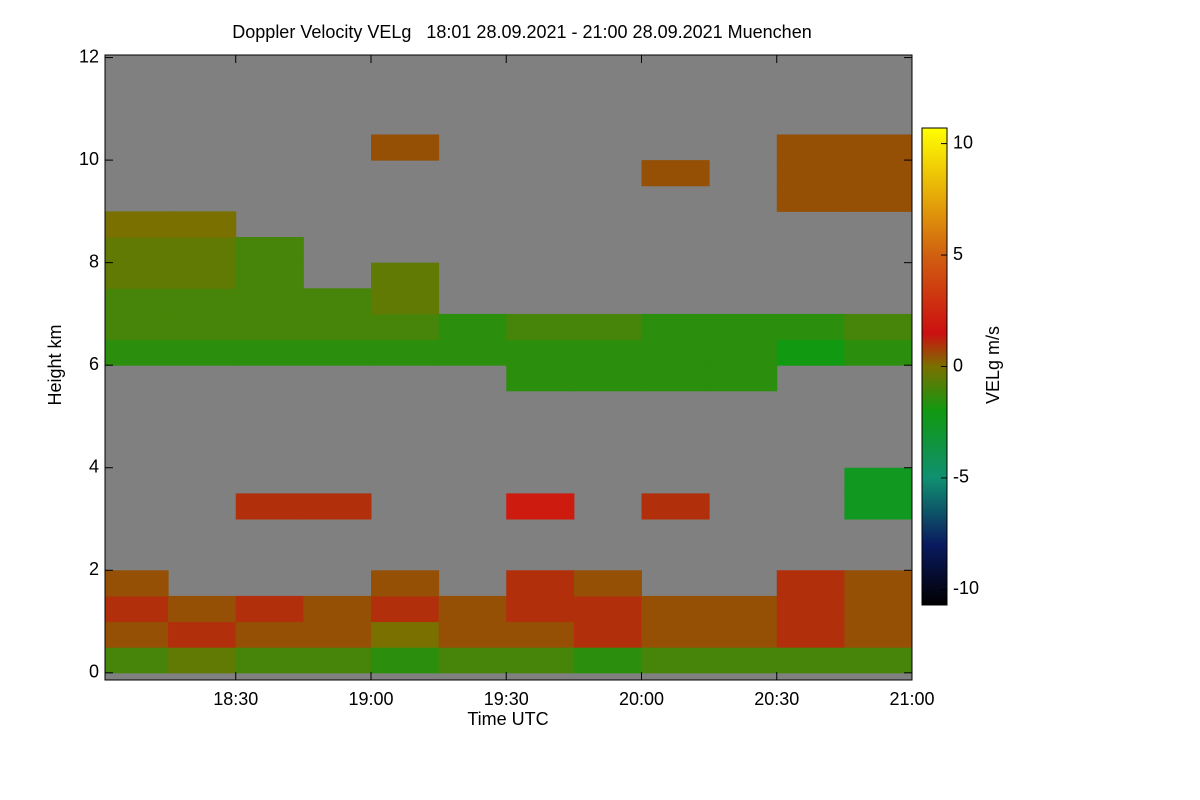  Describe the element at coordinates (776, 699) in the screenshot. I see `x-tick-label: 20:30` at that location.